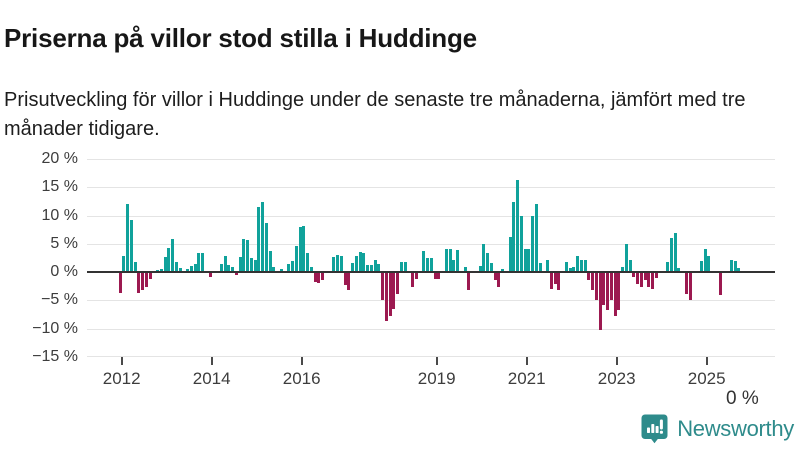  What do you see at coordinates (526, 378) in the screenshot?
I see `x-axis-tick-label: 2021` at bounding box center [526, 378].